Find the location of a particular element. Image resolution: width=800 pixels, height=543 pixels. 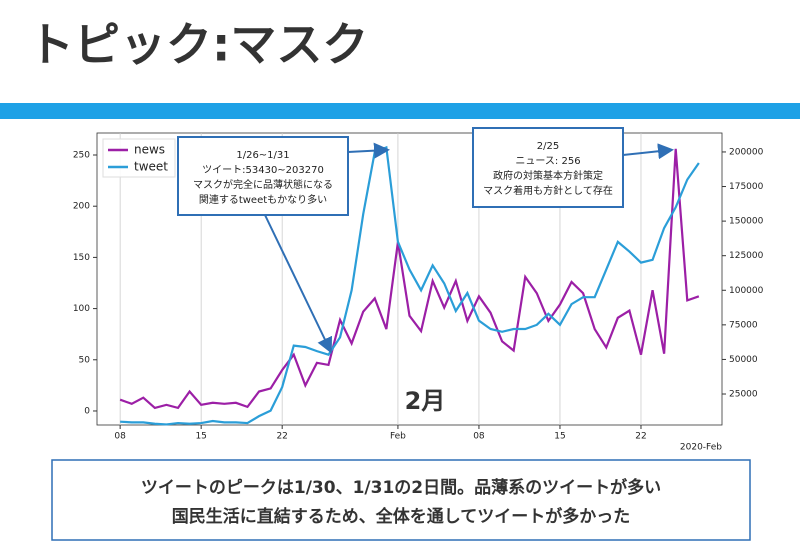

callout-text: 政府の対策基本方針策定 is located at coordinates (548, 175).